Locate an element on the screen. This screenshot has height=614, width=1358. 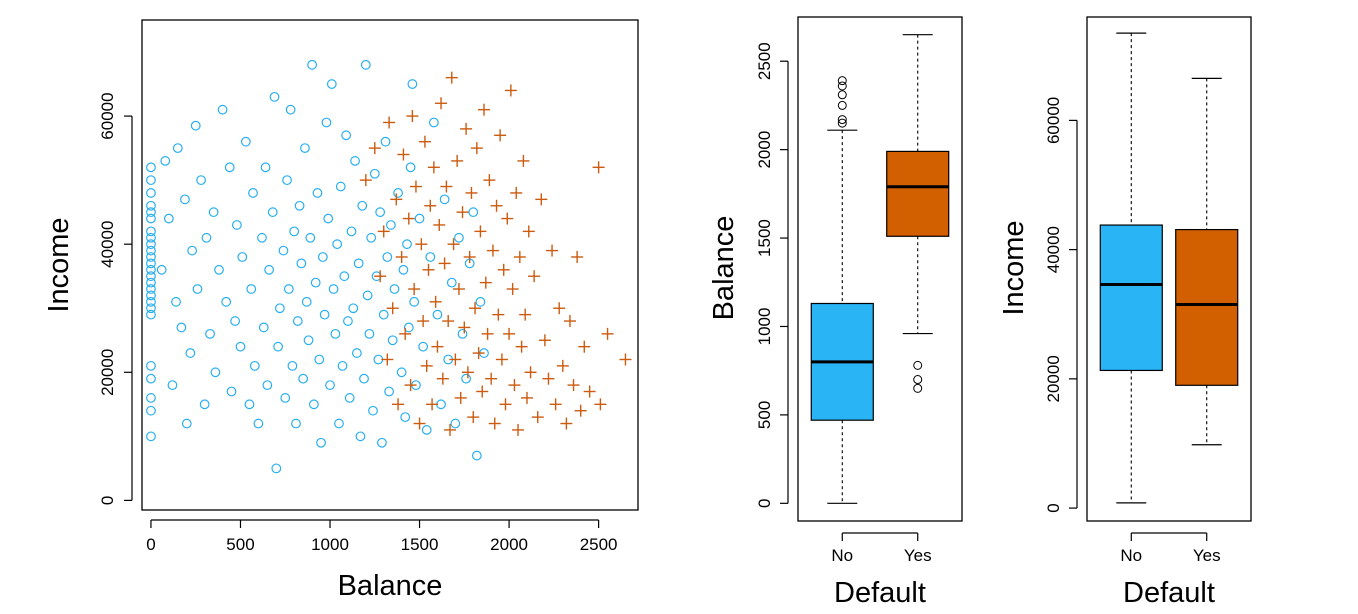
balance-box-box-yes is located at coordinates (918, 213).